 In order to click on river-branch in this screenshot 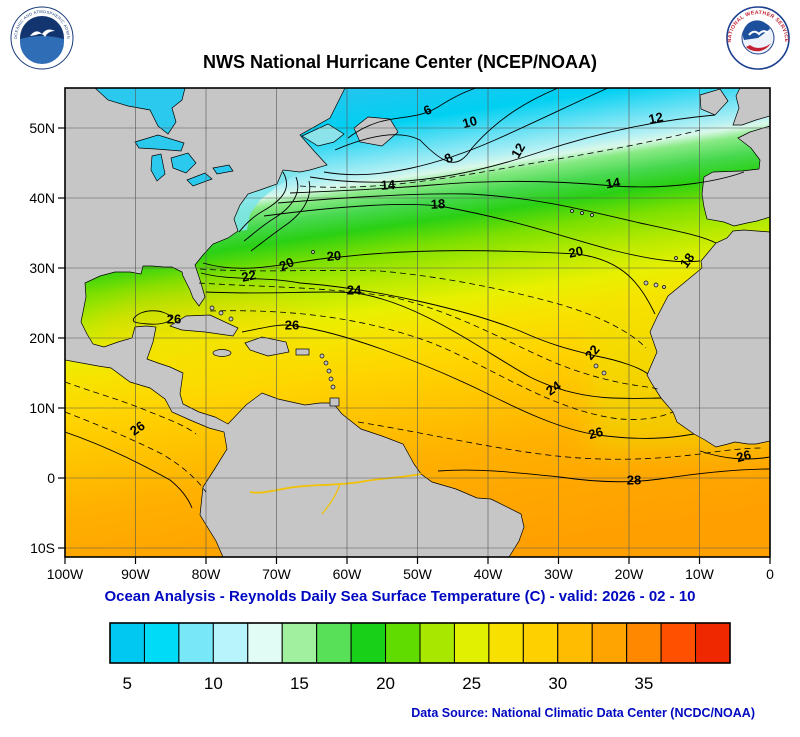, I will do `click(331, 499)`.